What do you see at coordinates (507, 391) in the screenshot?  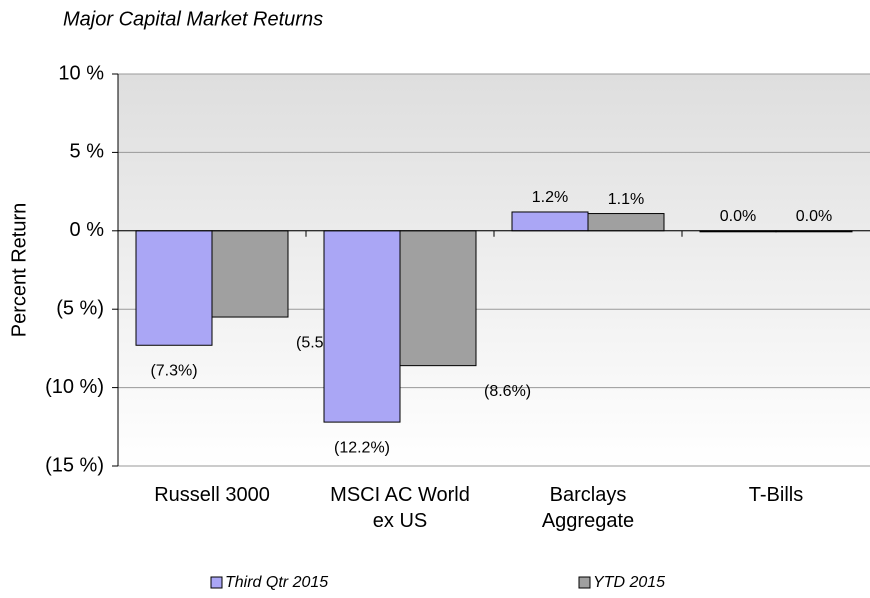 I see `value-label: (8.6%)` at bounding box center [507, 391].